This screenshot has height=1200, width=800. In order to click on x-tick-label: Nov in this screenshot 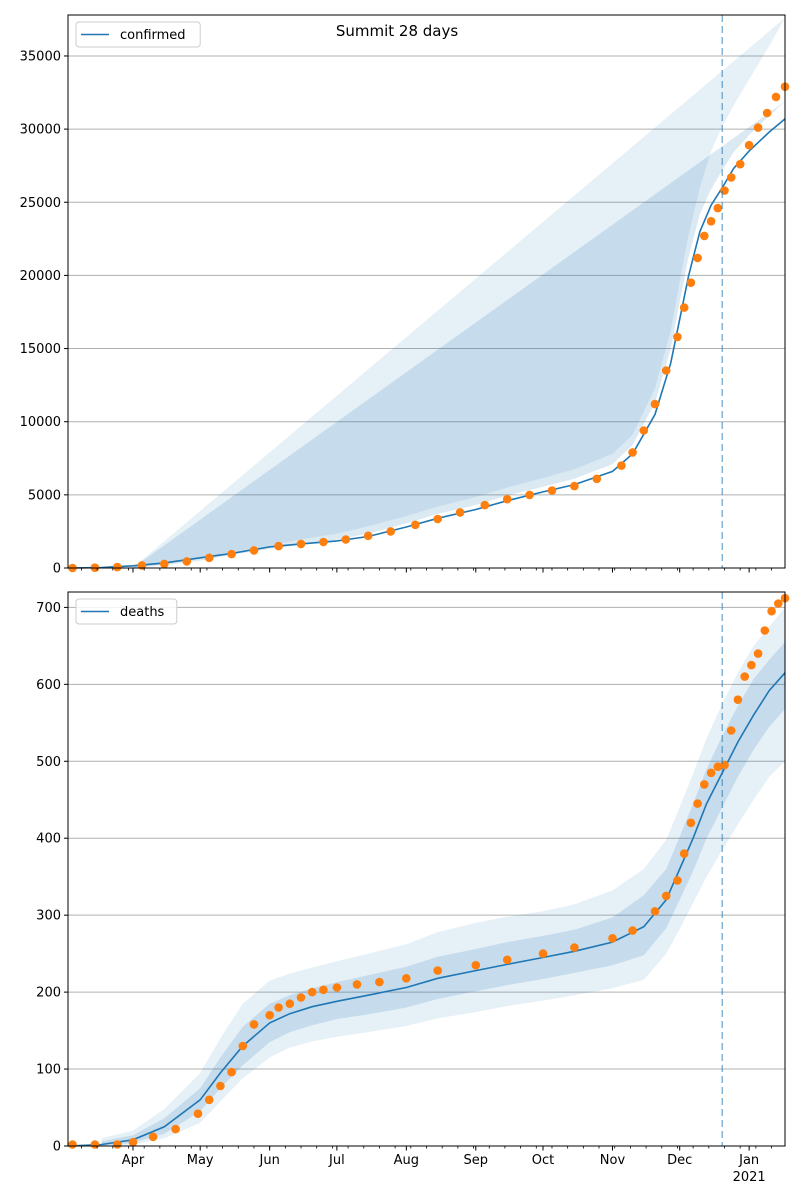, I will do `click(613, 1160)`.